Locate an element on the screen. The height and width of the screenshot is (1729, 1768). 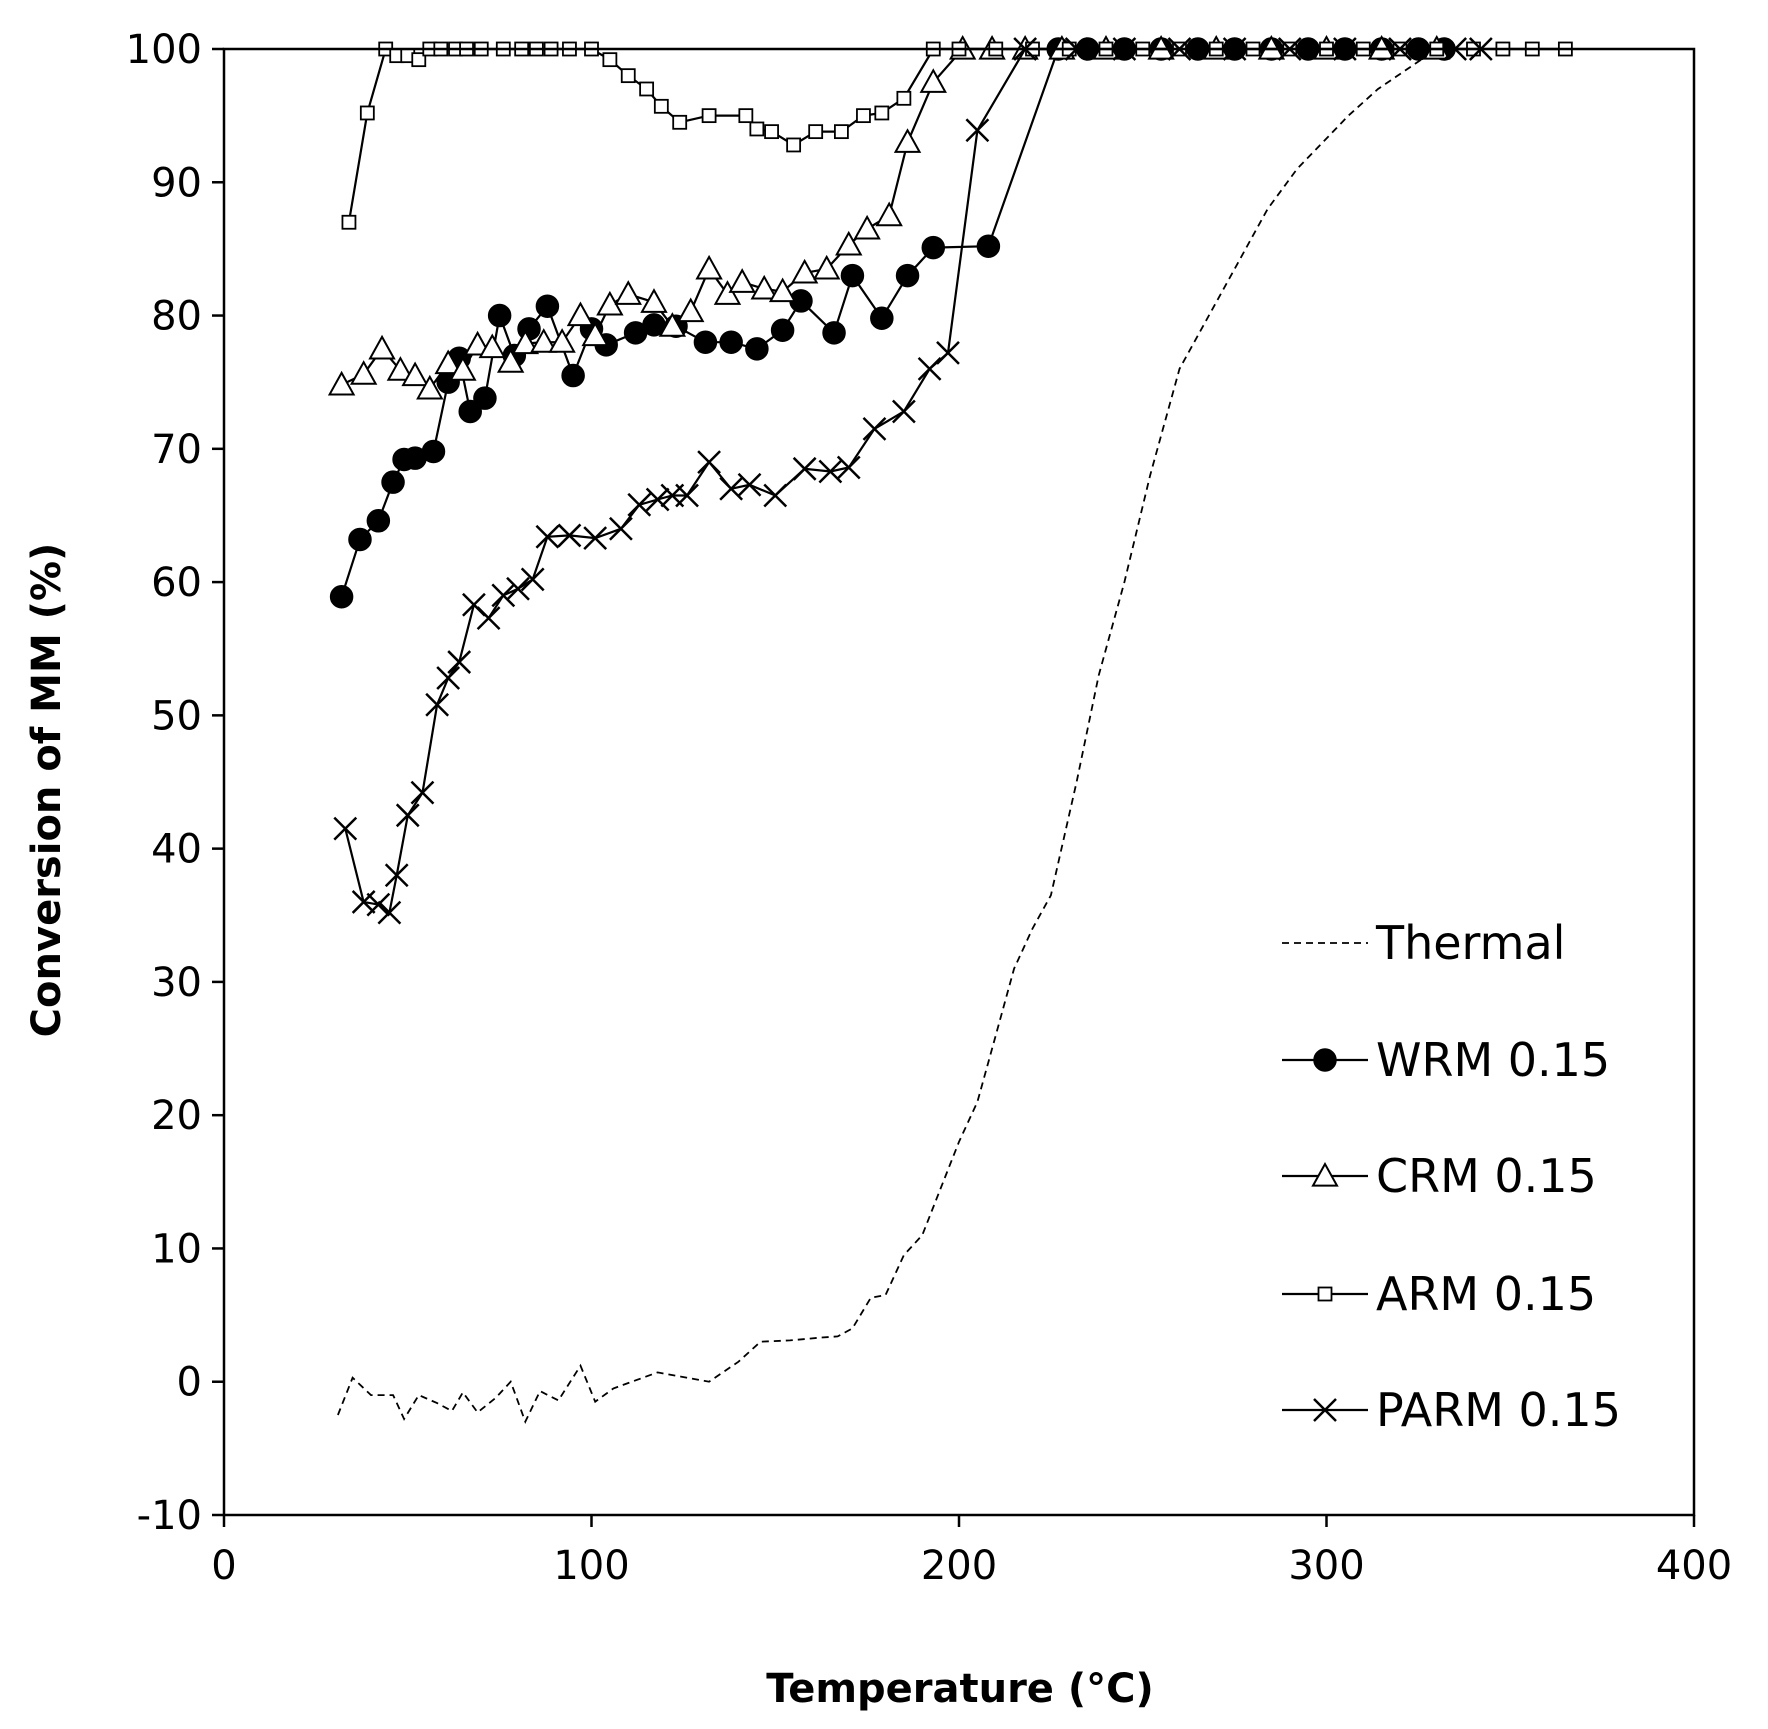
y-tick-label: 40 is located at coordinates (176, 850).